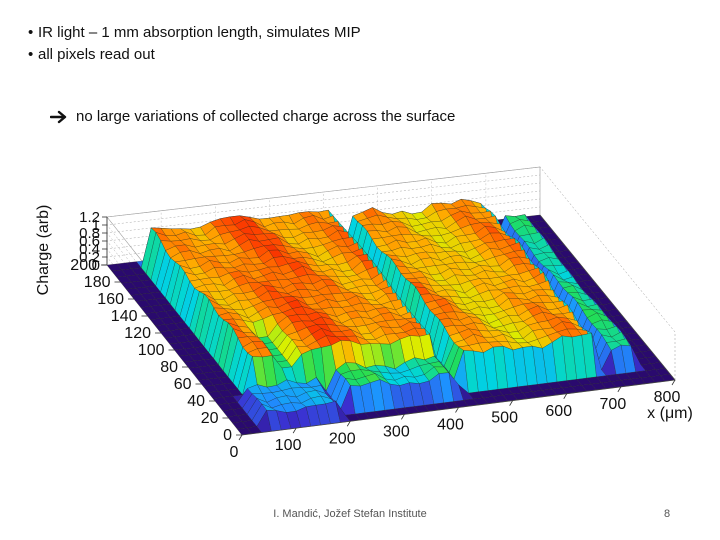 This screenshot has height=540, width=720. What do you see at coordinates (210, 418) in the screenshot?
I see `y-tick-label: 20` at bounding box center [210, 418].